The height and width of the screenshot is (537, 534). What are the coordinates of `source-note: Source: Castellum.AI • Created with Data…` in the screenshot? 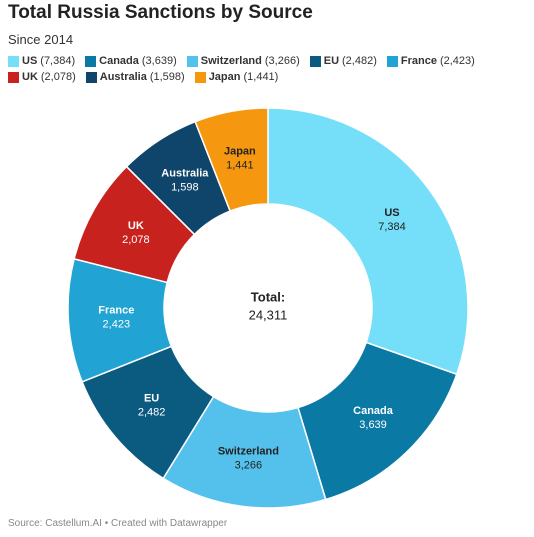 It's located at (118, 523).